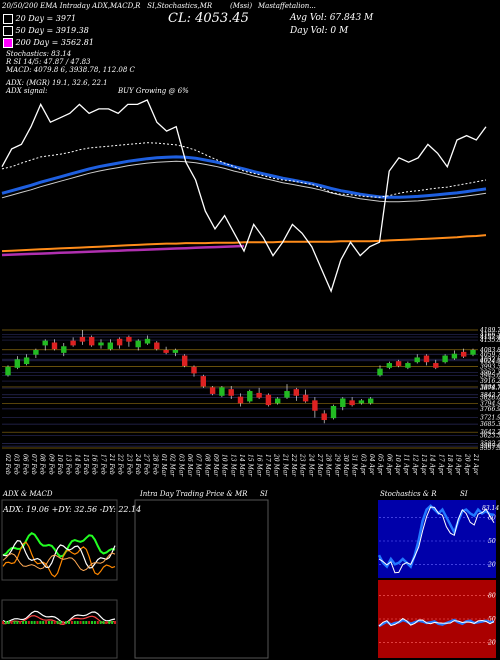  I want to click on date-tick: 30 Mar, so click(345, 465).